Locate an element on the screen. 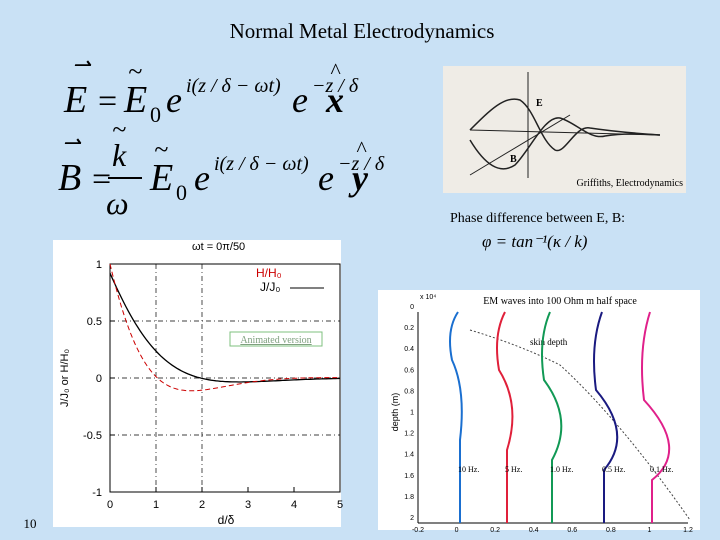 The width and height of the screenshot is (720, 540). eq-lhs: E is located at coordinates (75, 100).